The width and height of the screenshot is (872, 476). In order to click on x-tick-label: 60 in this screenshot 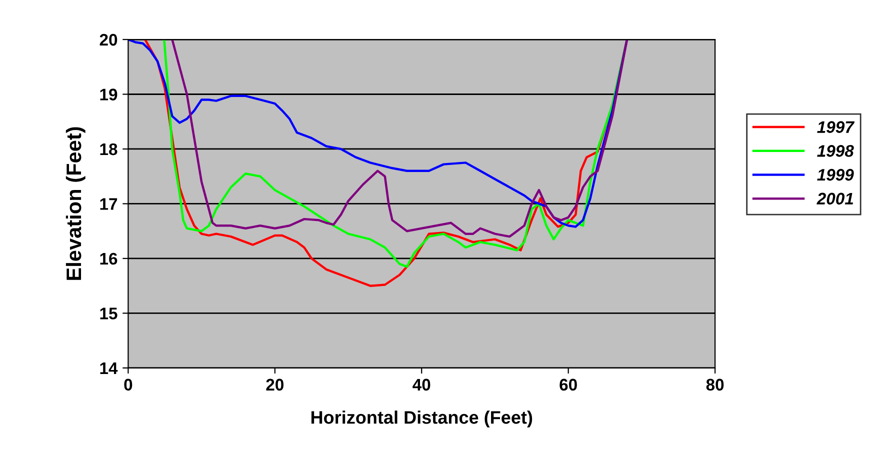, I will do `click(568, 384)`.